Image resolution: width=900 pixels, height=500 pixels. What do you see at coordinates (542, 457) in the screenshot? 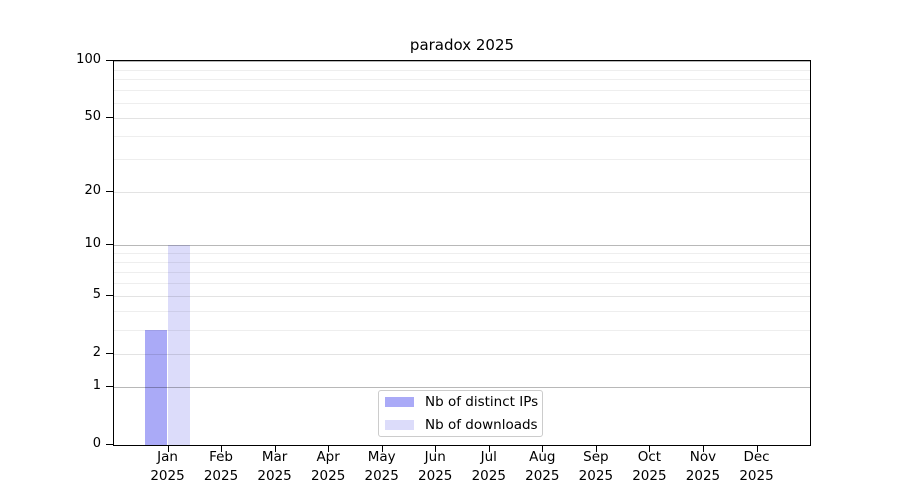
I see `x-axis-label-month: Aug` at bounding box center [542, 457].